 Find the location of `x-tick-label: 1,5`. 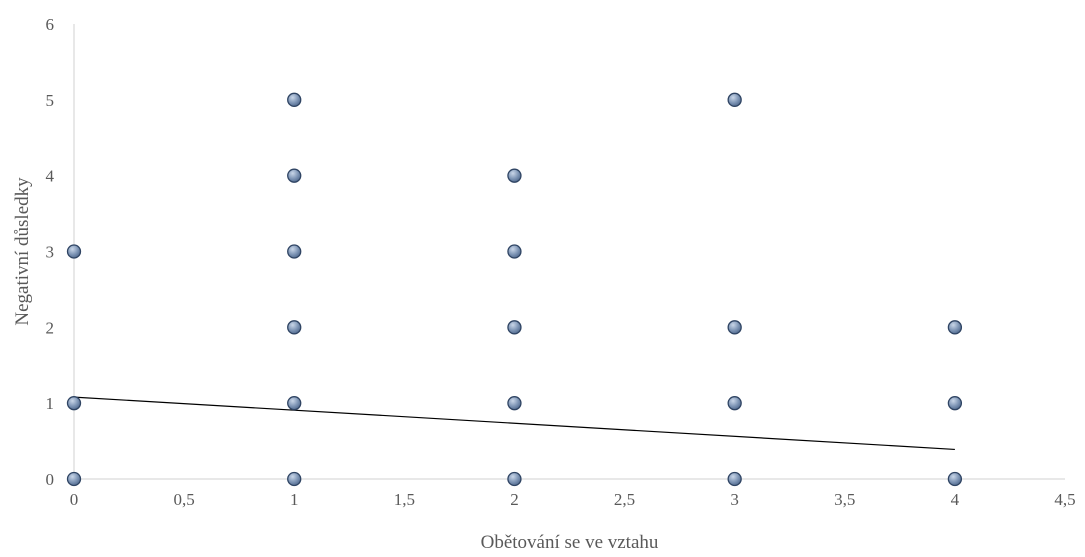

x-tick-label: 1,5 is located at coordinates (404, 499).